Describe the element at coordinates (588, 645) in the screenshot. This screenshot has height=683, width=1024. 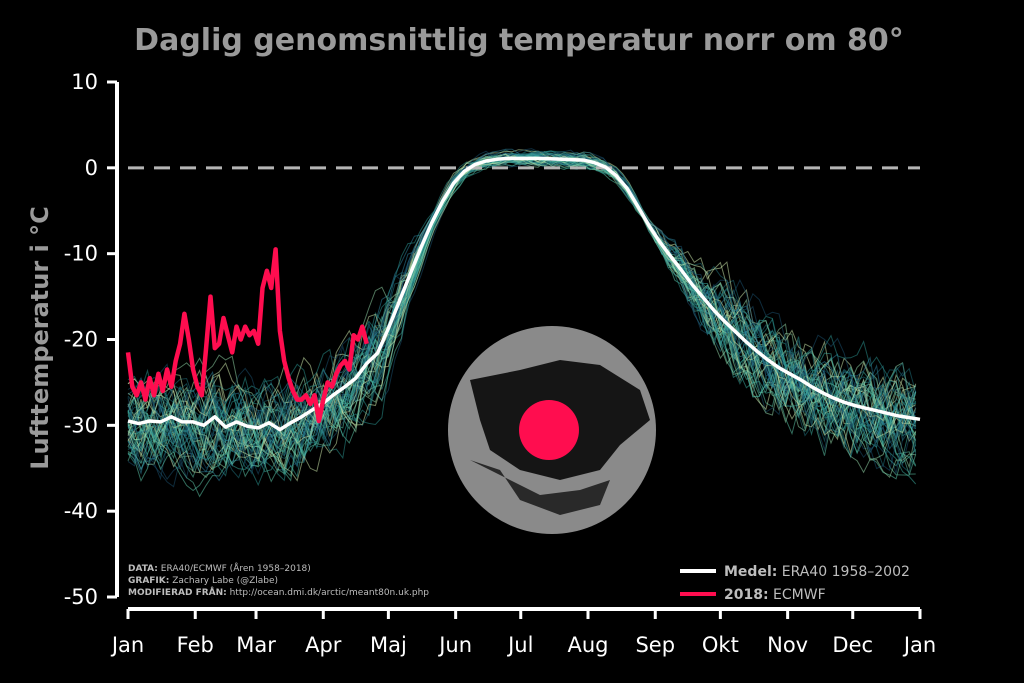
I see `x-tick-label: Aug` at that location.